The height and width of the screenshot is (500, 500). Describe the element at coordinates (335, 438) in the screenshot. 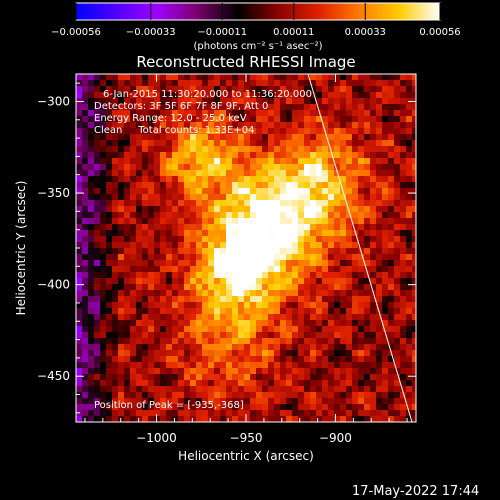

I see `x-tick-label: −900` at that location.